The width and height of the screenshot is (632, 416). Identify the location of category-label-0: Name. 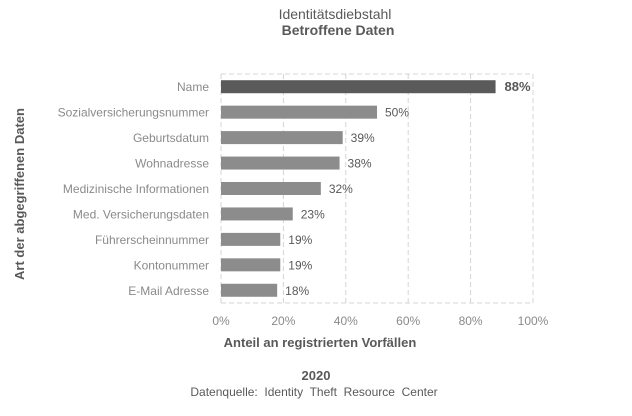
(193, 87).